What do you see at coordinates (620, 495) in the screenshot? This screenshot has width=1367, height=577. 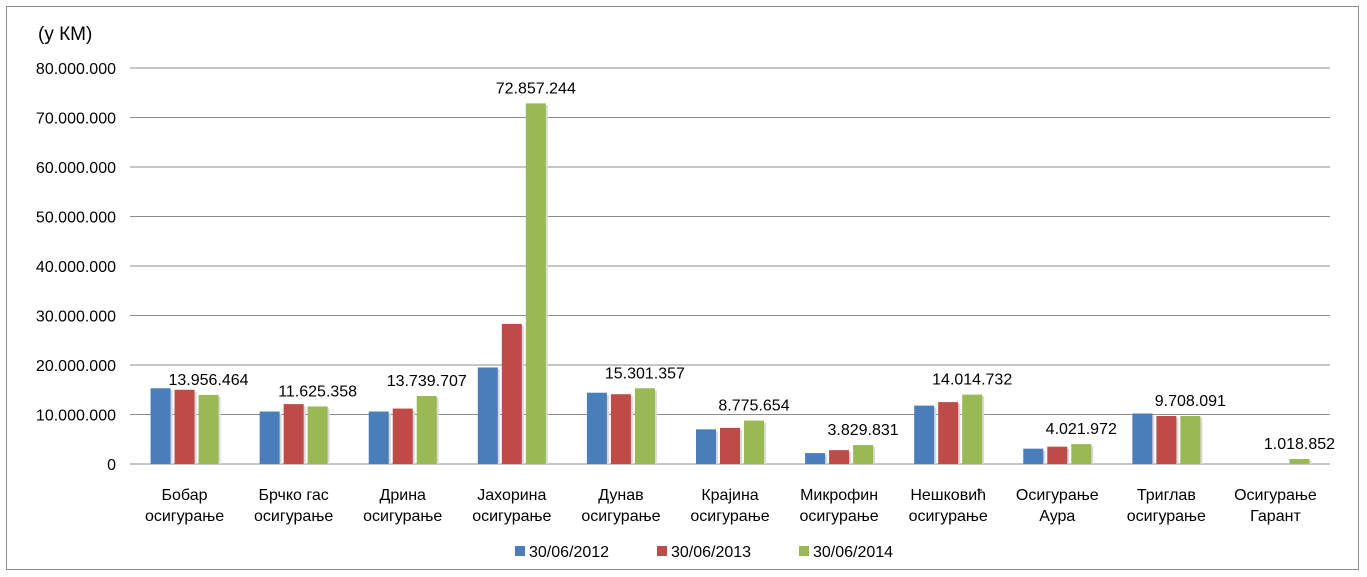 I see `x-category-label: Дунав` at bounding box center [620, 495].